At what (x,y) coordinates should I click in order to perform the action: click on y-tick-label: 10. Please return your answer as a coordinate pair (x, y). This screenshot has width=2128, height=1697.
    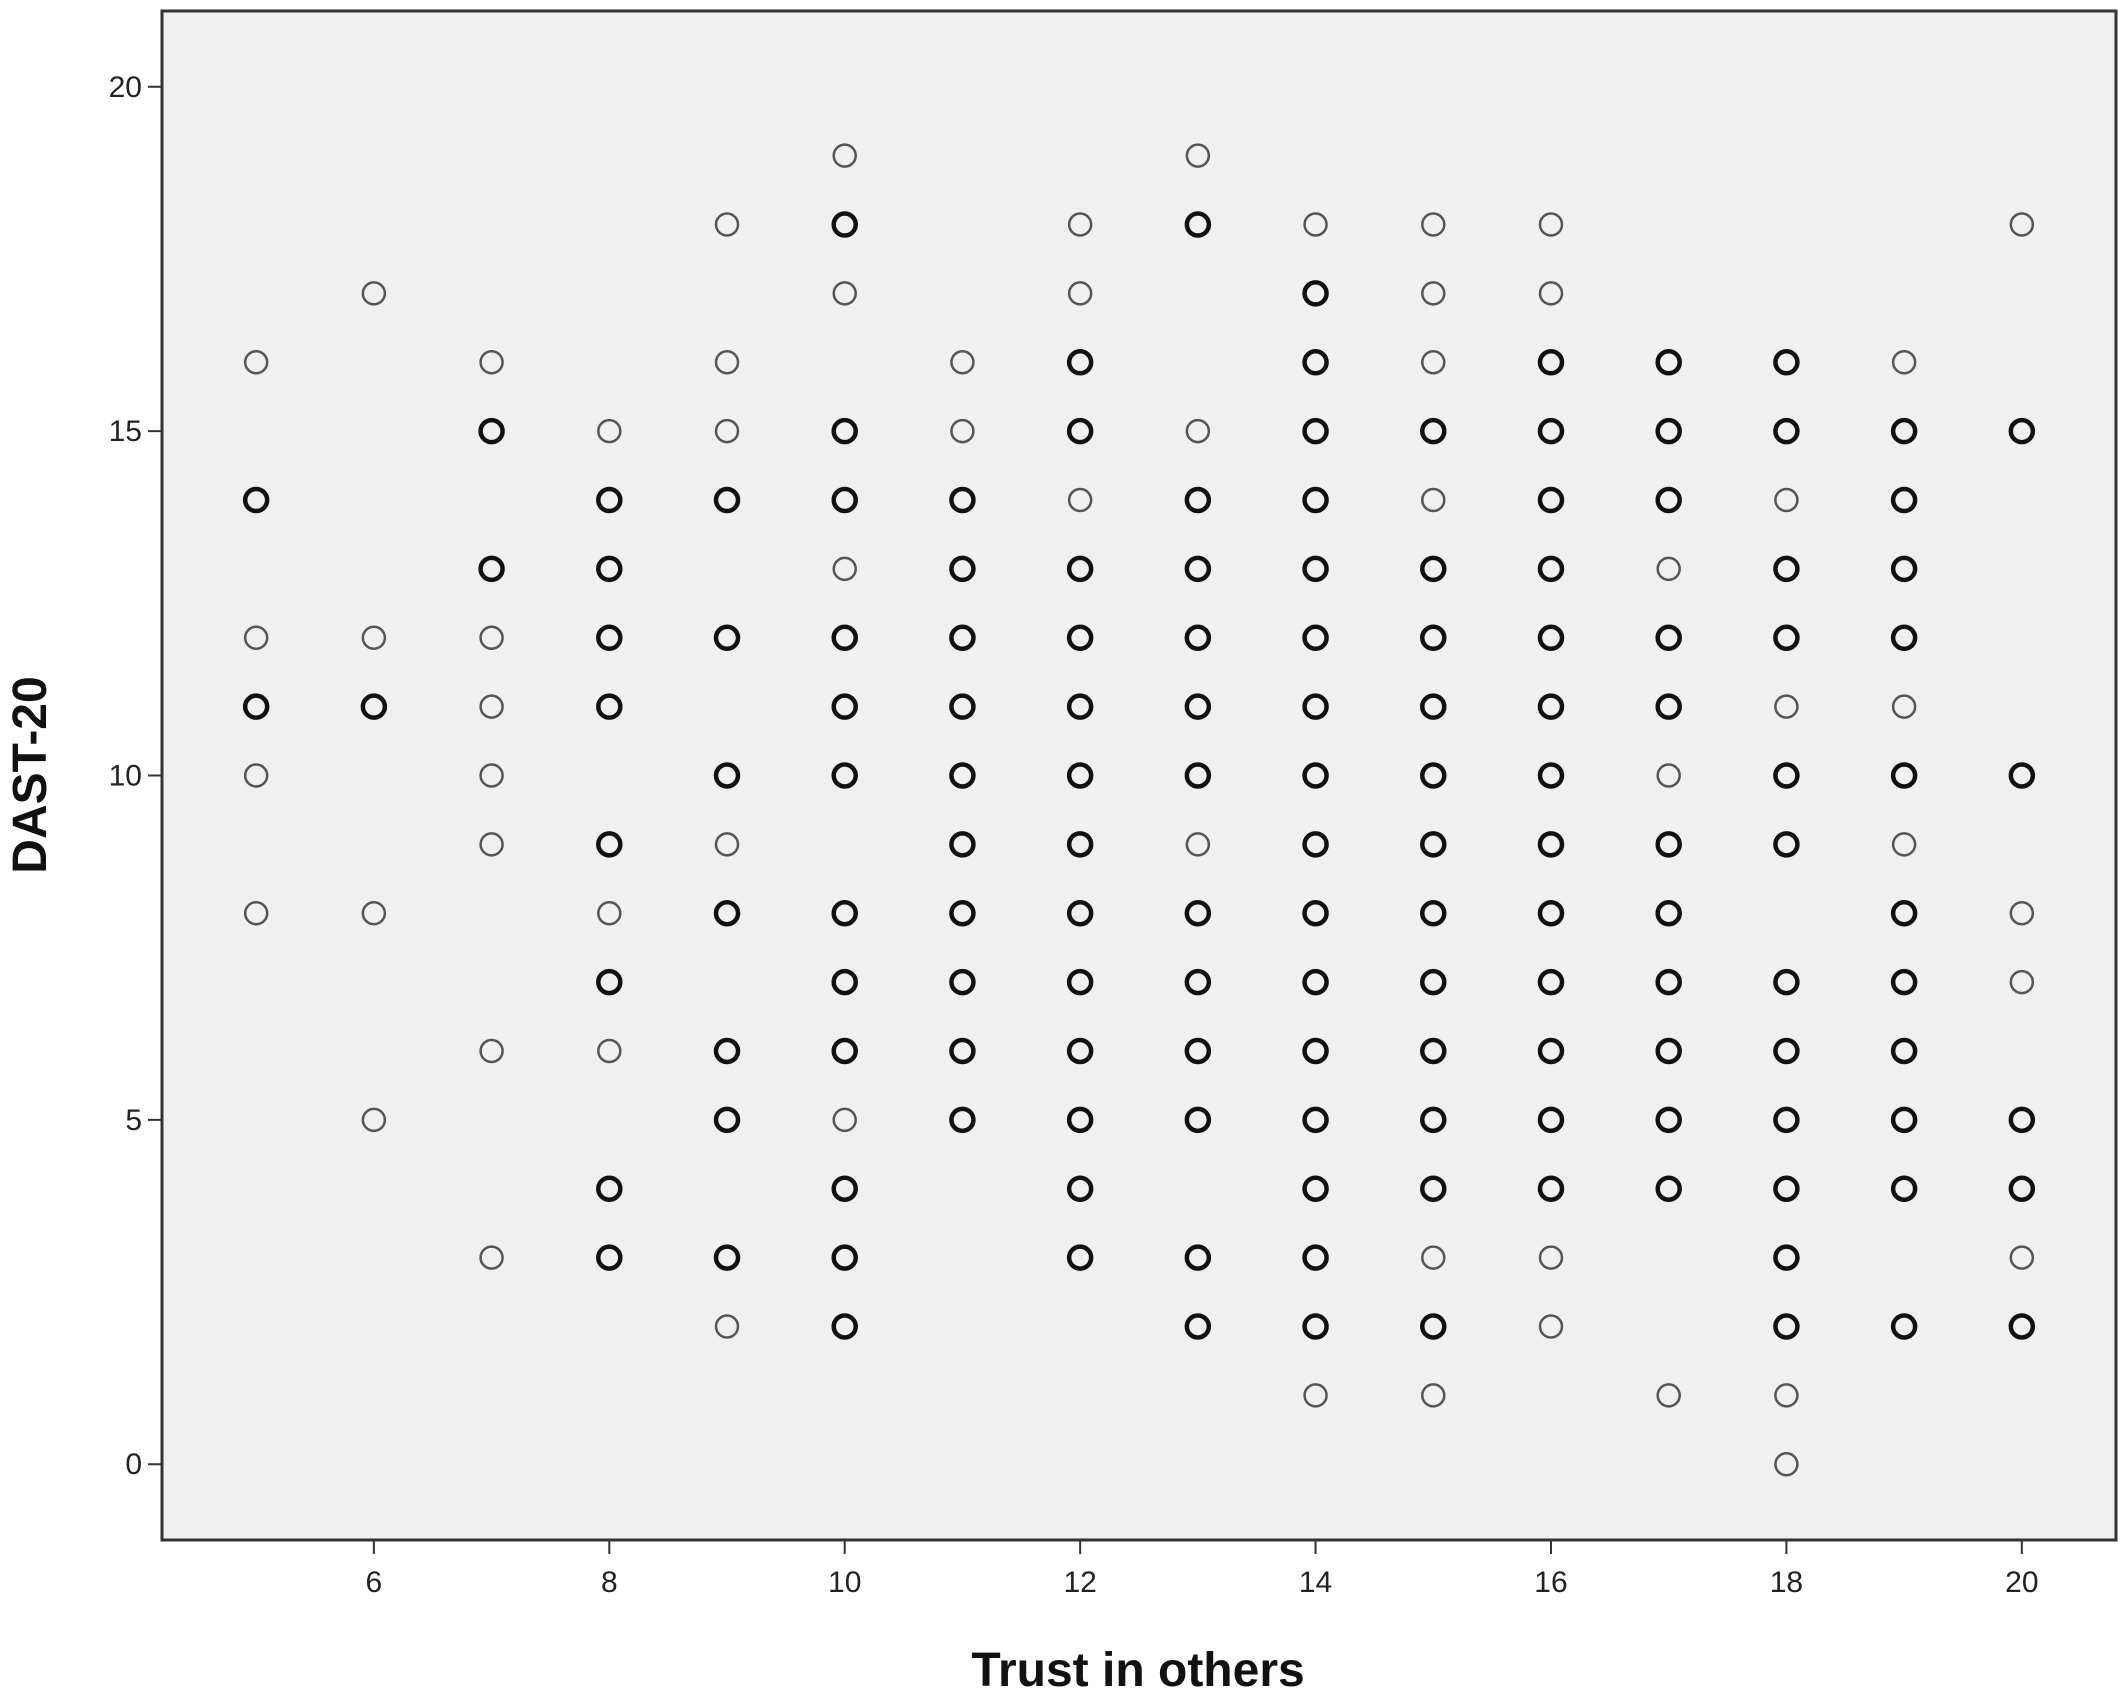
    Looking at the image, I should click on (125, 776).